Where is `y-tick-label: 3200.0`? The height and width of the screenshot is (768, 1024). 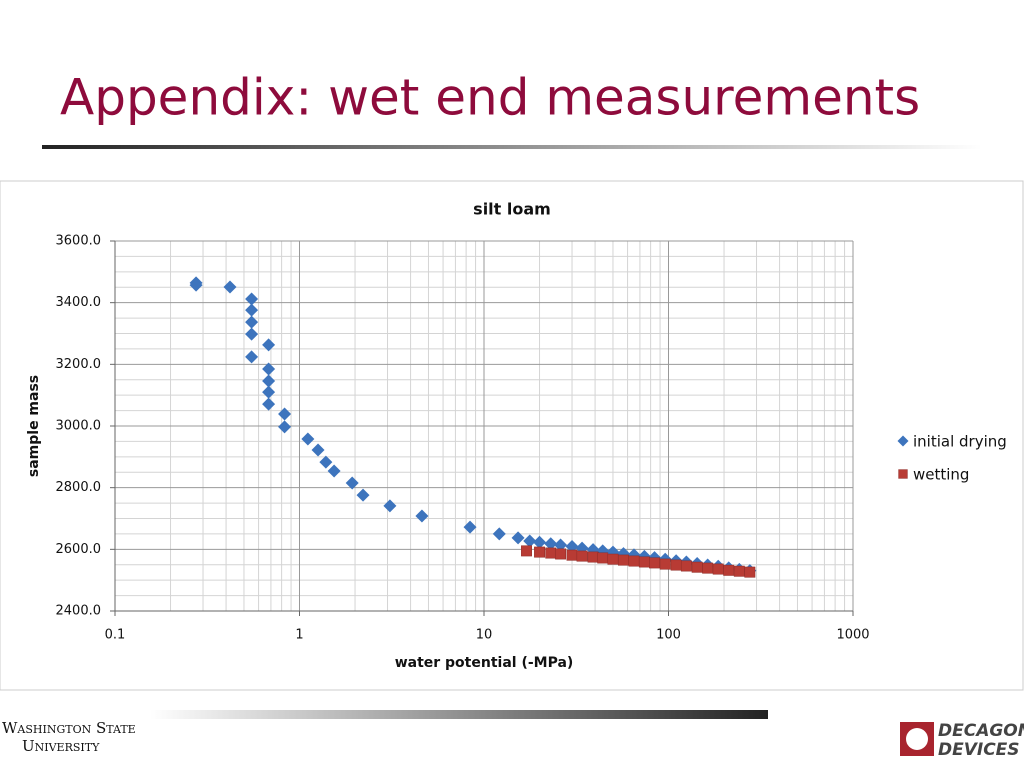 y-tick-label: 3200.0 is located at coordinates (79, 364).